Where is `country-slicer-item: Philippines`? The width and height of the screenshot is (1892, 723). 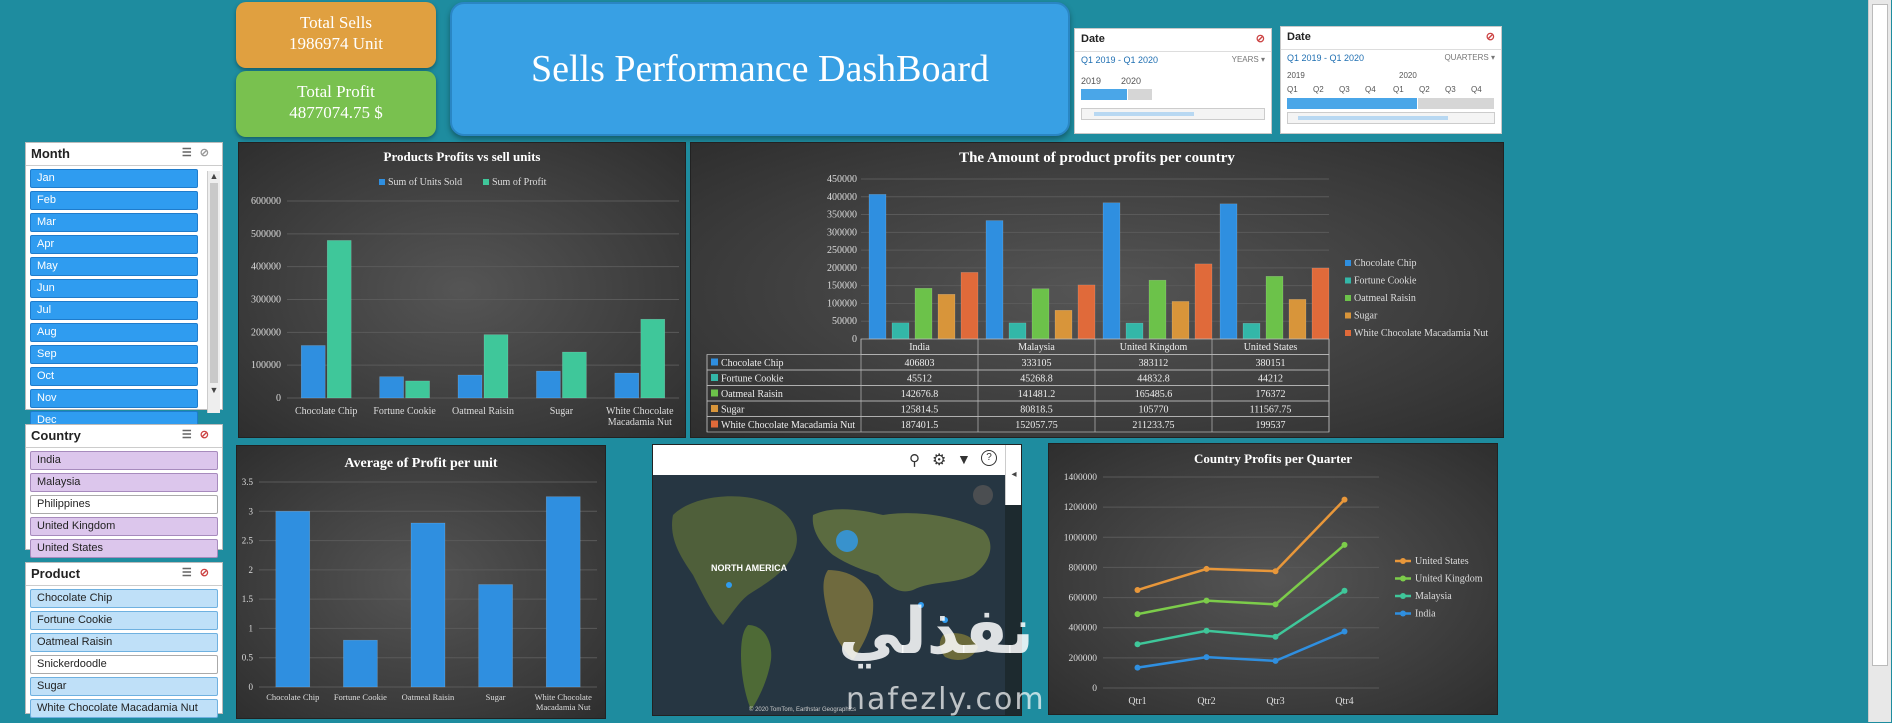 country-slicer-item: Philippines is located at coordinates (124, 504).